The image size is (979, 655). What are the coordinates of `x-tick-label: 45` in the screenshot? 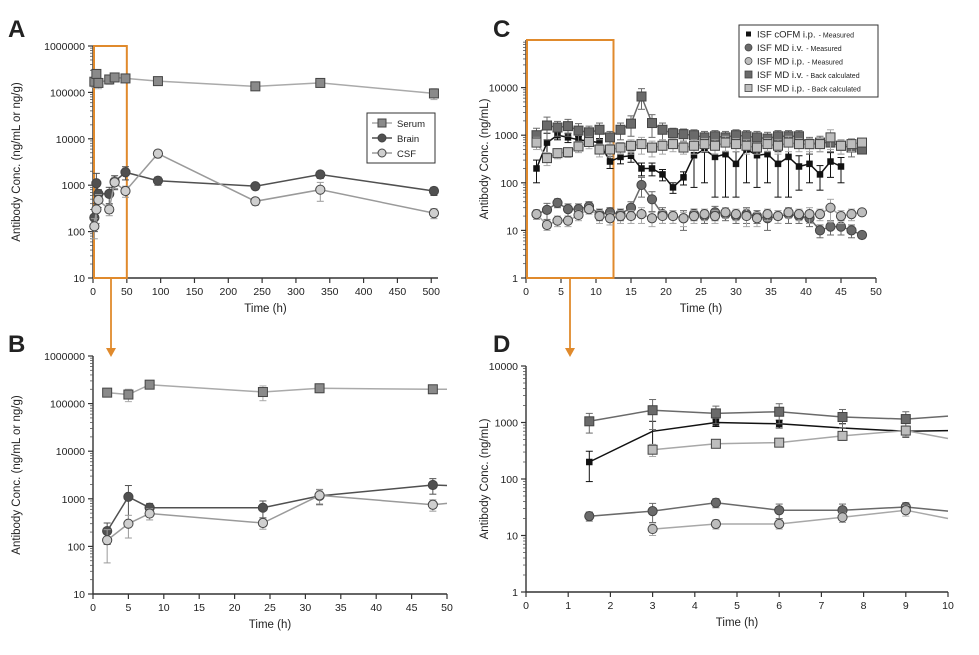 It's located at (412, 608).